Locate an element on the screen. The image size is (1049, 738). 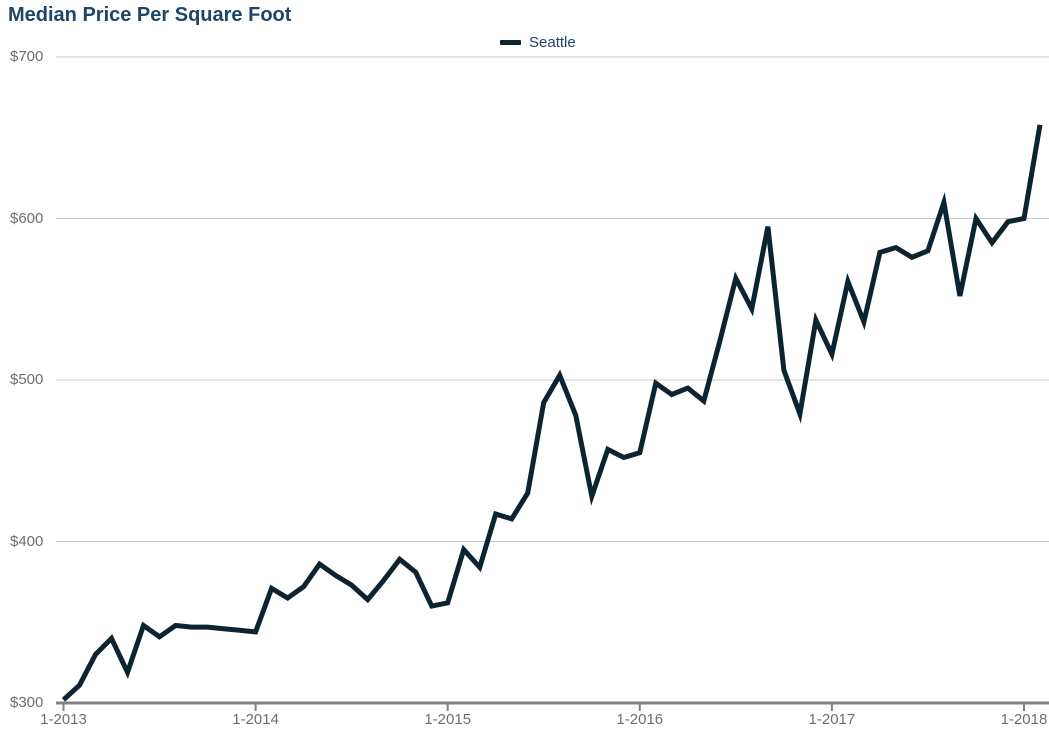
y-axis-label-300: $300 is located at coordinates (27, 702).